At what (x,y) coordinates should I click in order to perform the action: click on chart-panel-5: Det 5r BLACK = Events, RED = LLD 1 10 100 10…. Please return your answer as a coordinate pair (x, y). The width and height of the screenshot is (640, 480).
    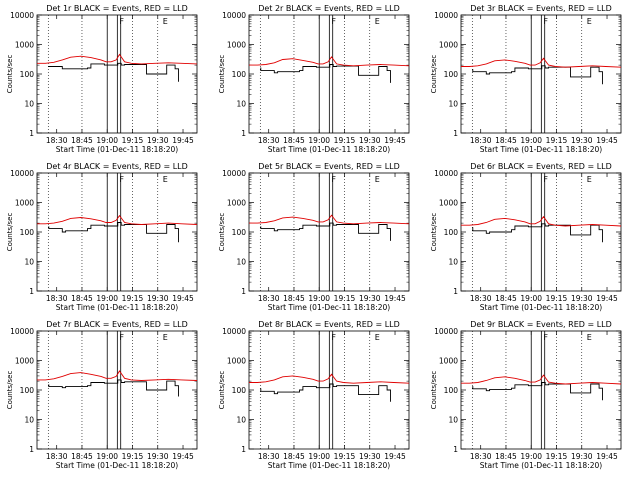
    Looking at the image, I should click on (314, 237).